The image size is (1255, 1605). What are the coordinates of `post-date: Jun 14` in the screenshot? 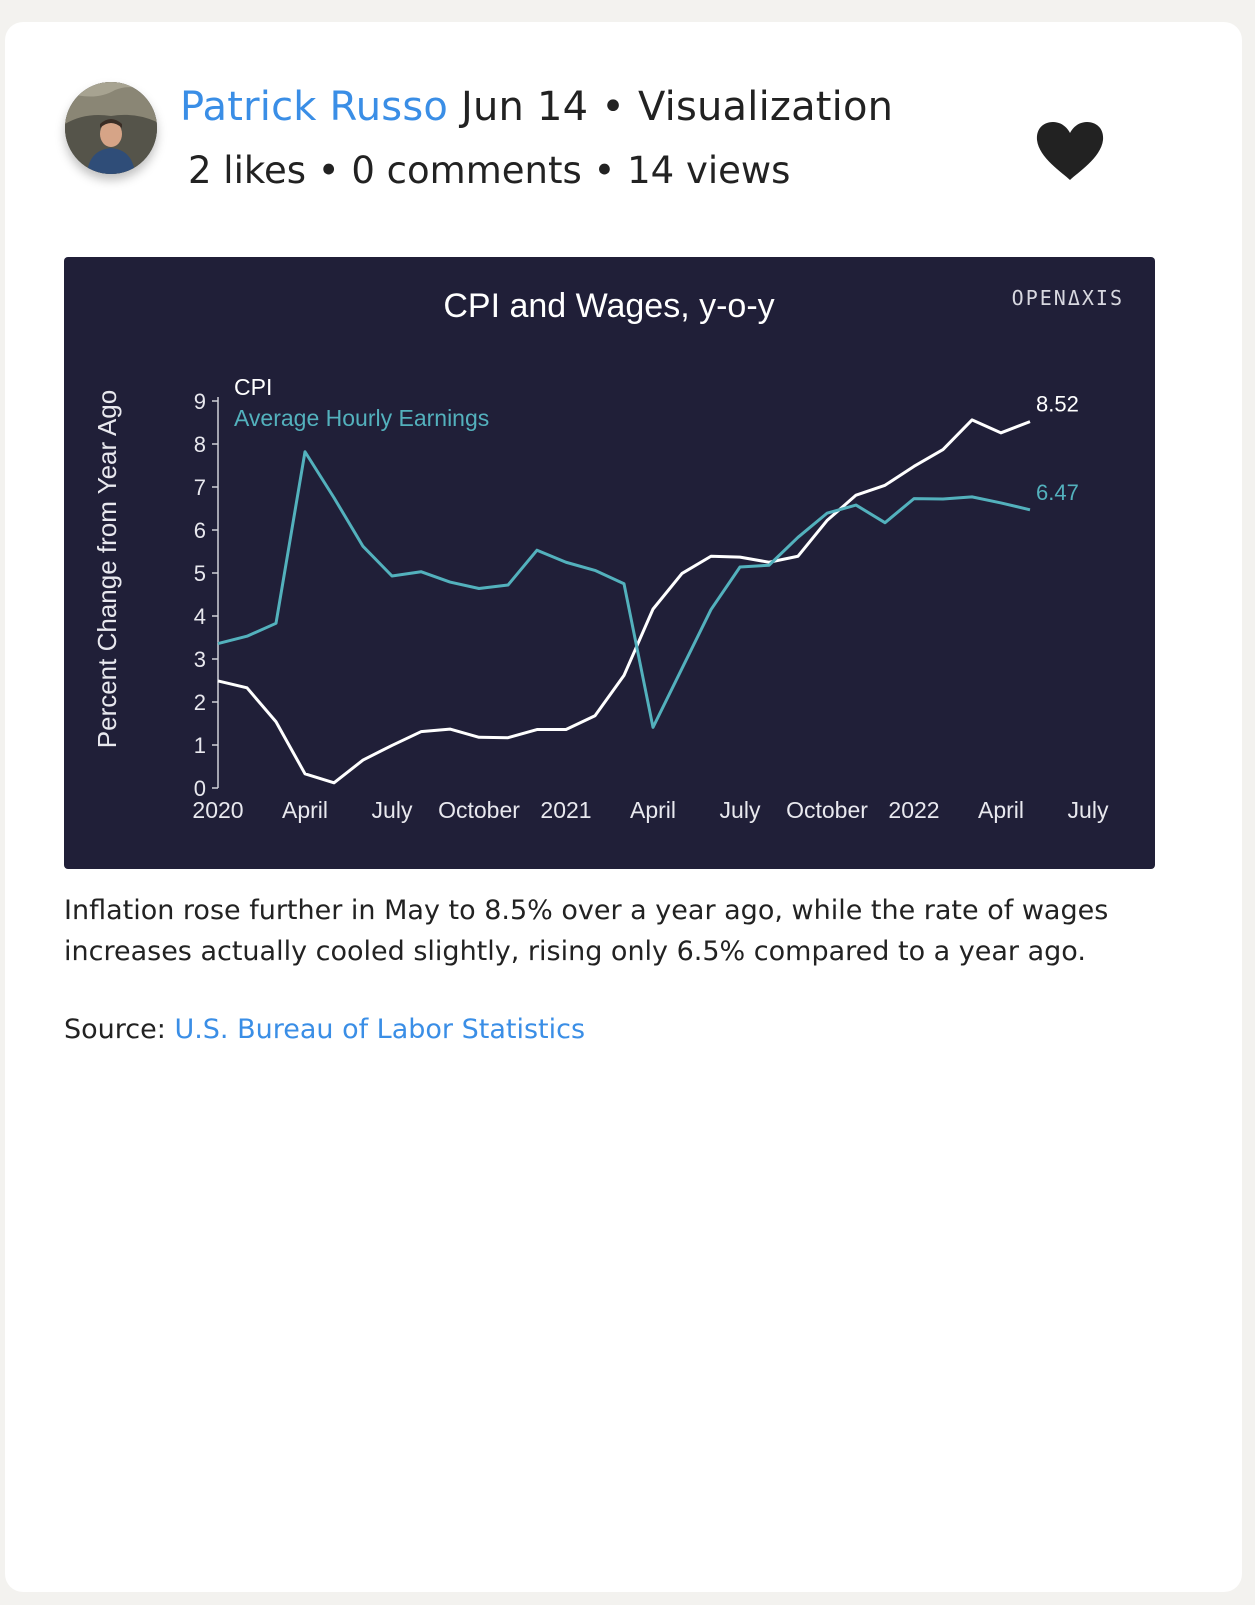 It's located at (524, 107).